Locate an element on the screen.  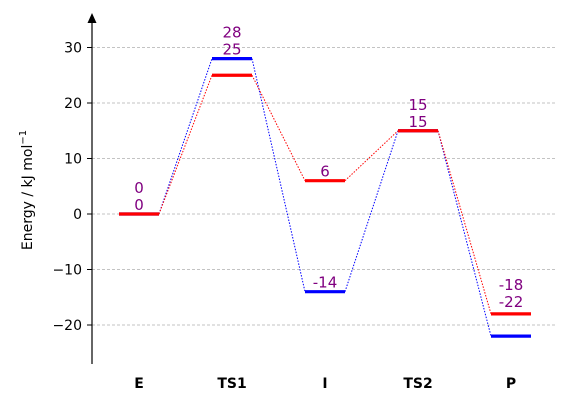
x-category-label: TS2 is located at coordinates (417, 384).